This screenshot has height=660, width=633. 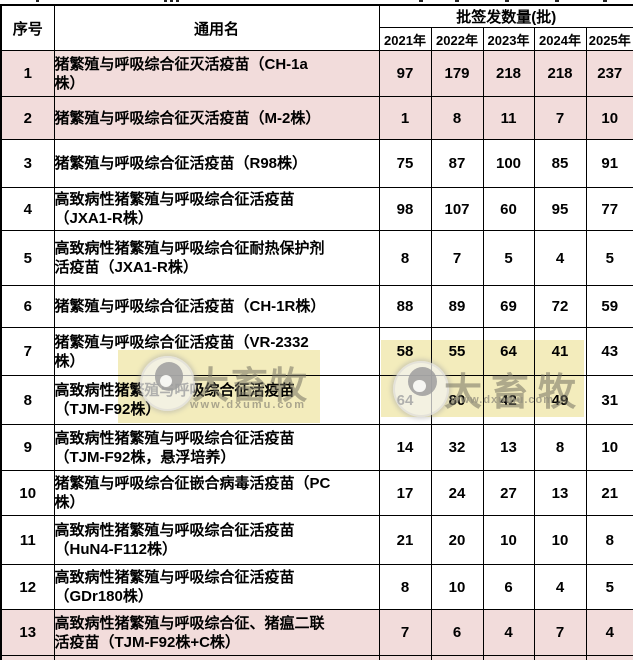 I want to click on row-generic-name: 猪繁殖与呼吸综合征活疫苗（VR-2332 株）, so click(x=216, y=351).